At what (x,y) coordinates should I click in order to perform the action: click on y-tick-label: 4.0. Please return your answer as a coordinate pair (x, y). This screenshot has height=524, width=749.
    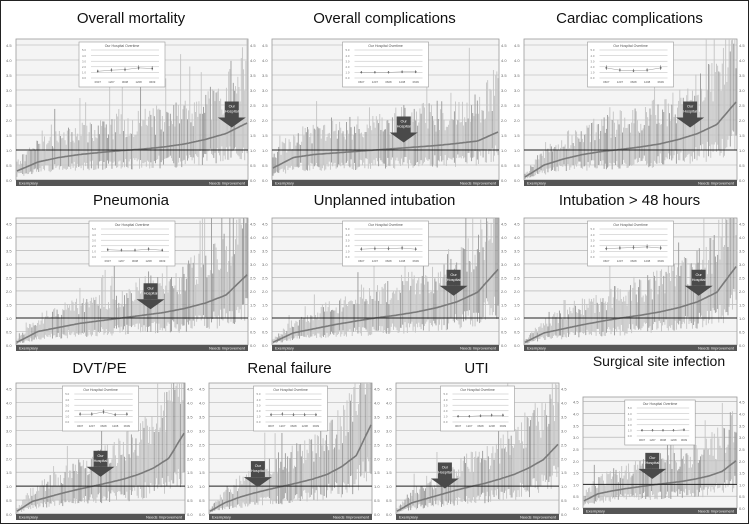
    Looking at the image, I should click on (9, 403).